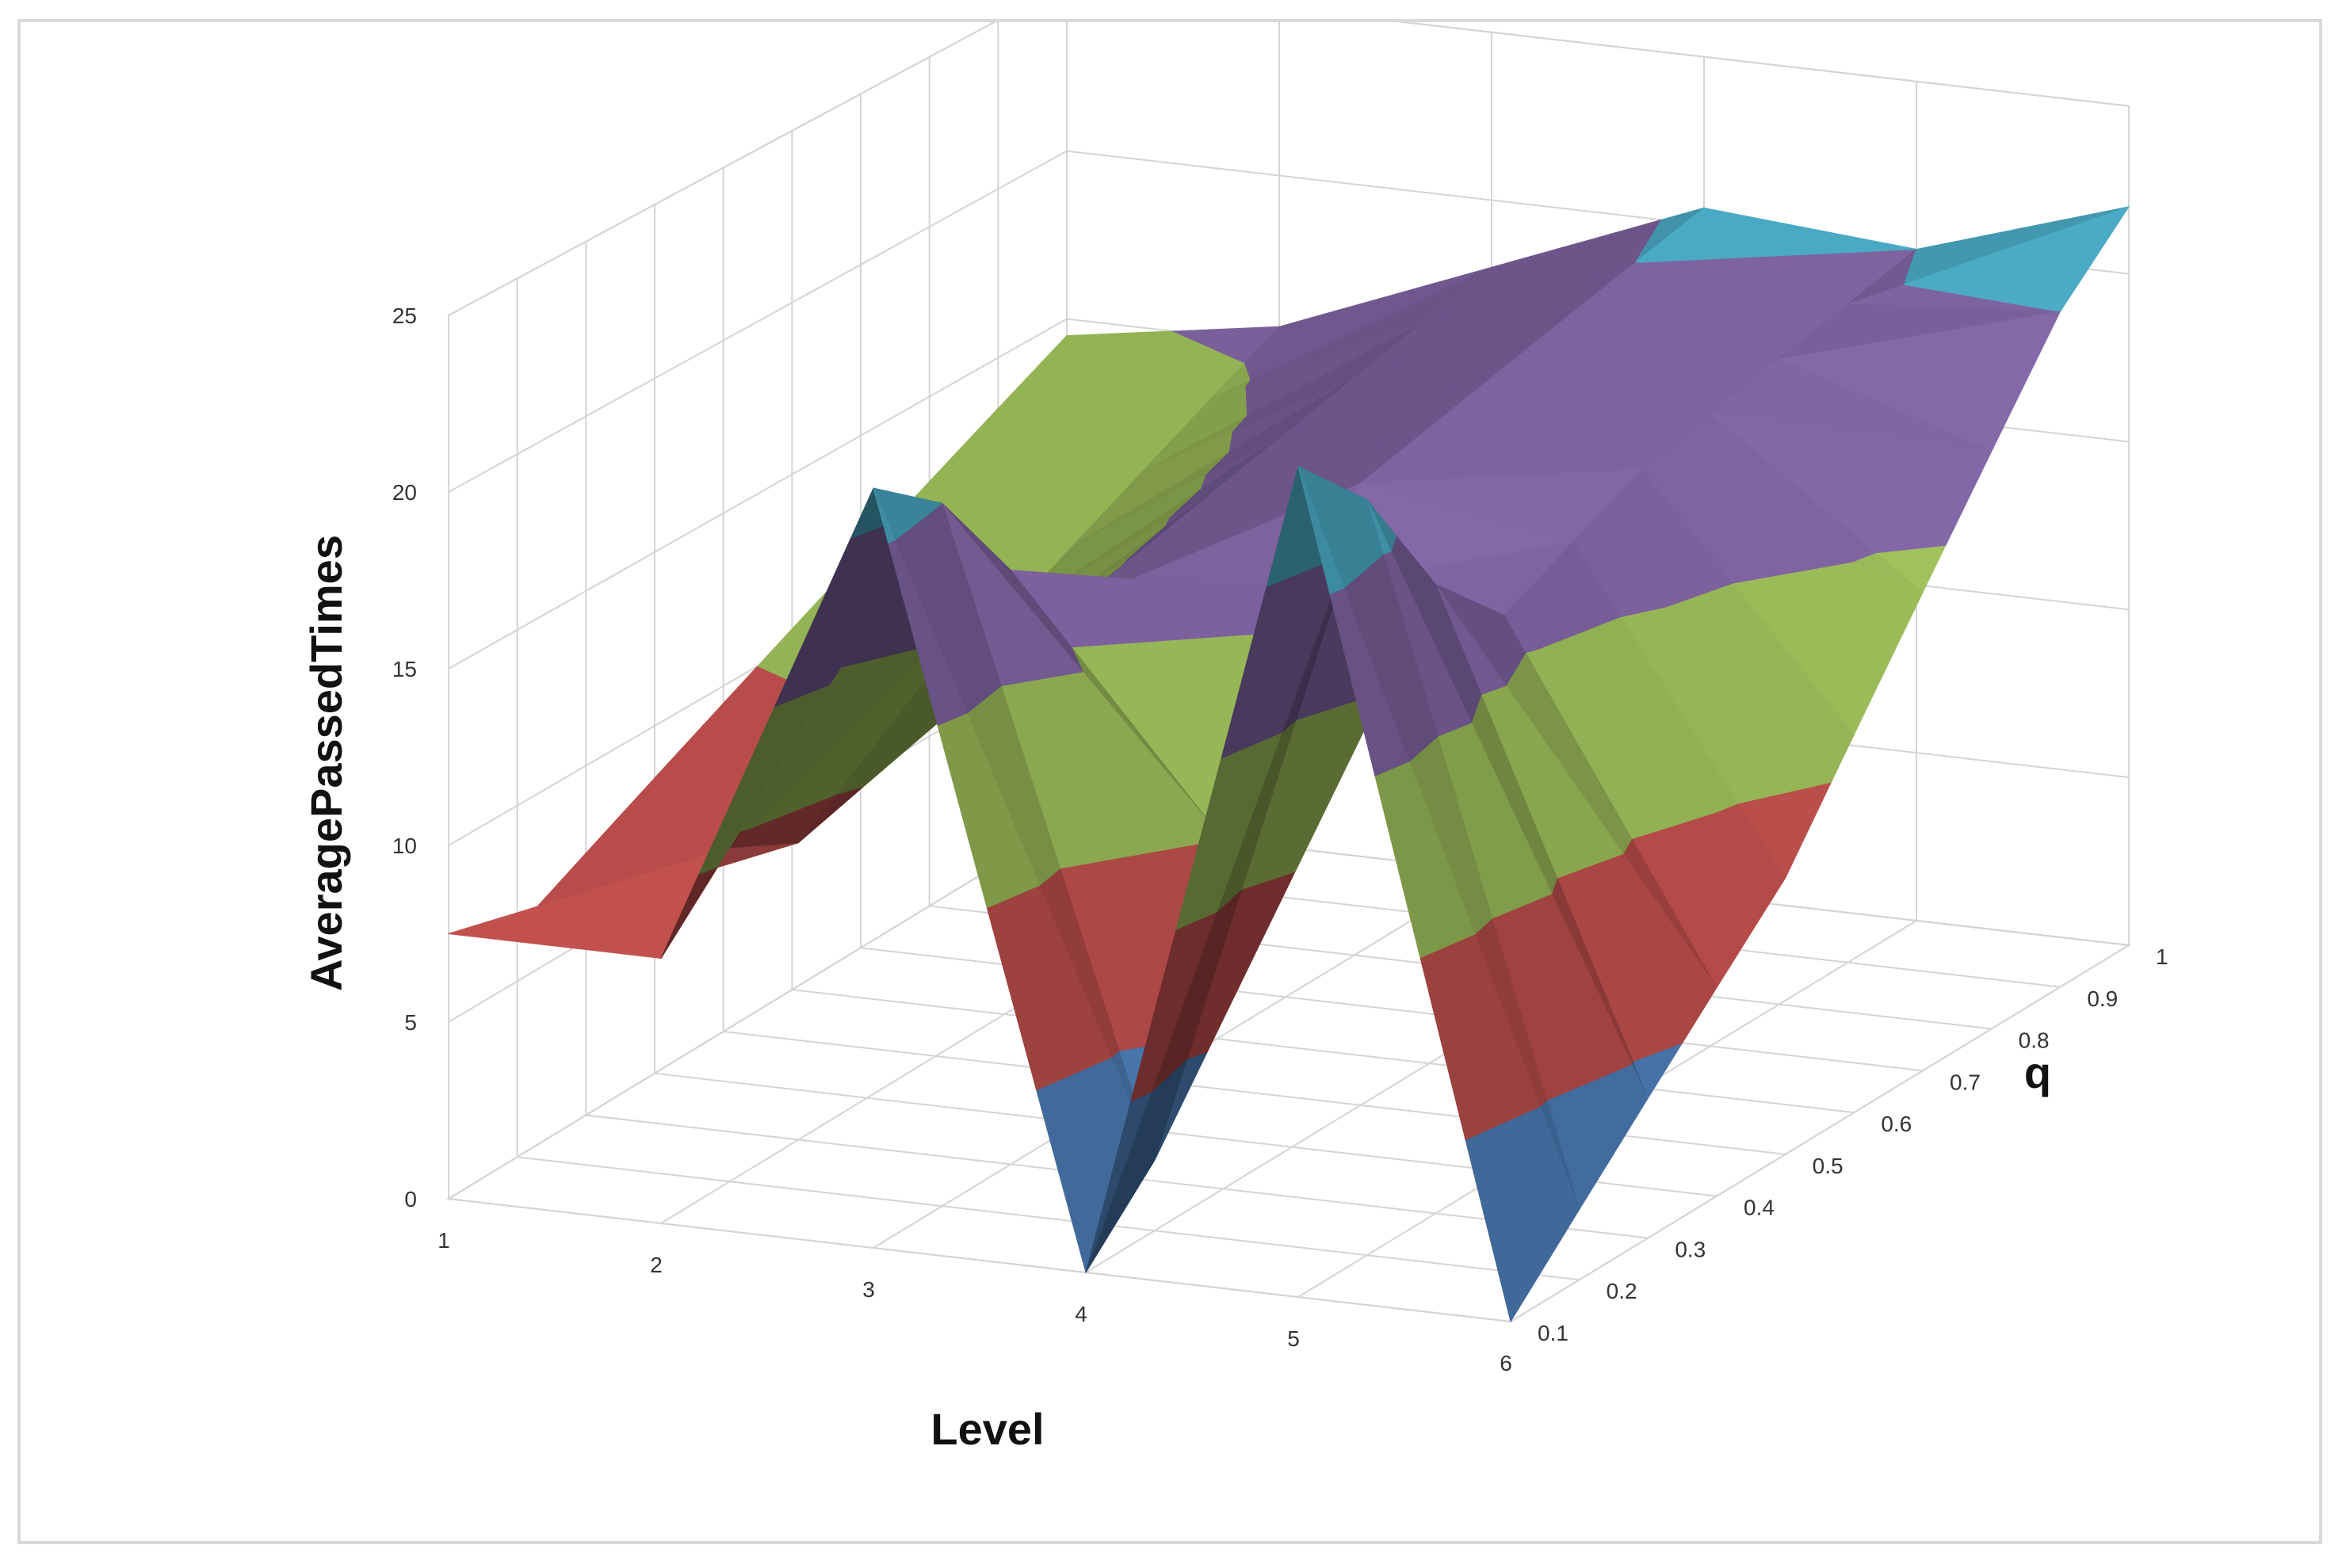 The height and width of the screenshot is (1568, 2346). I want to click on x-tick-label: 6, so click(1506, 1363).